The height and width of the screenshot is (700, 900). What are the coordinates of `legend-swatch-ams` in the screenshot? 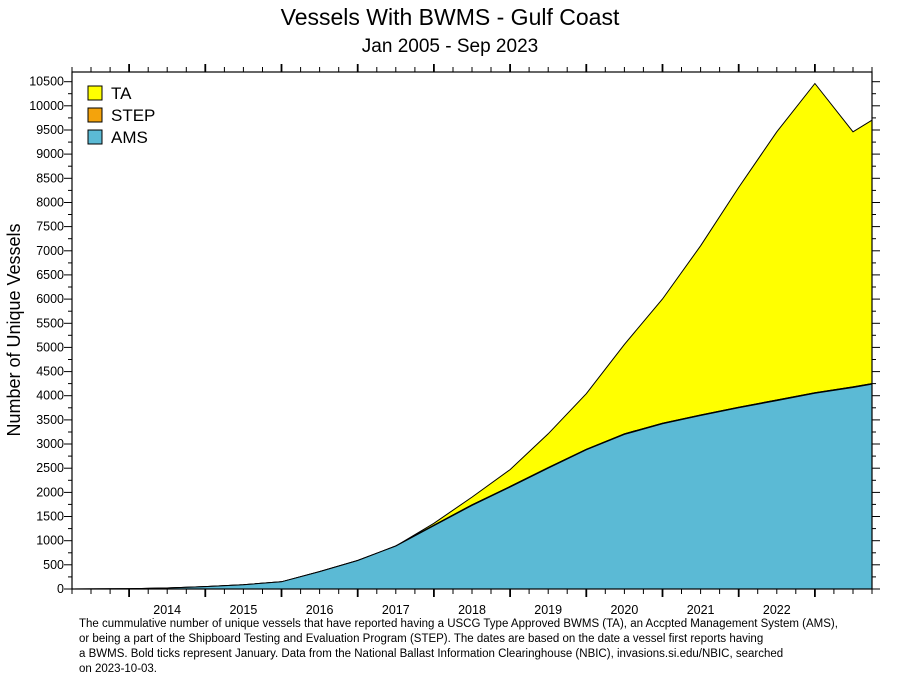 It's located at (95, 137).